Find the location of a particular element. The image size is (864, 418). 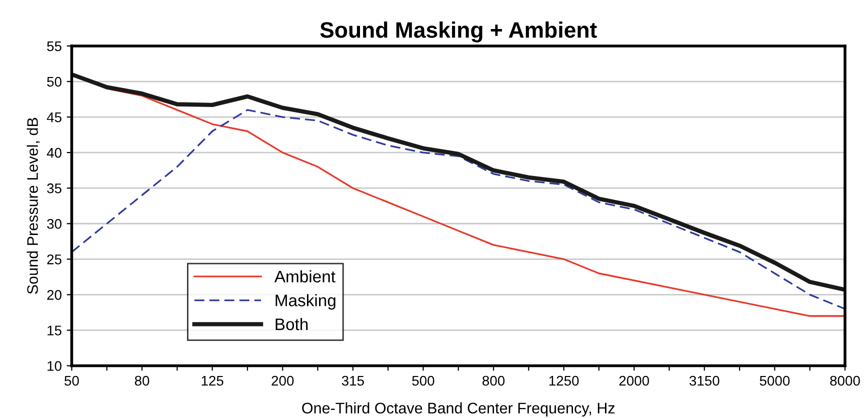

chart-title: Sound Masking + Ambient is located at coordinates (458, 32).